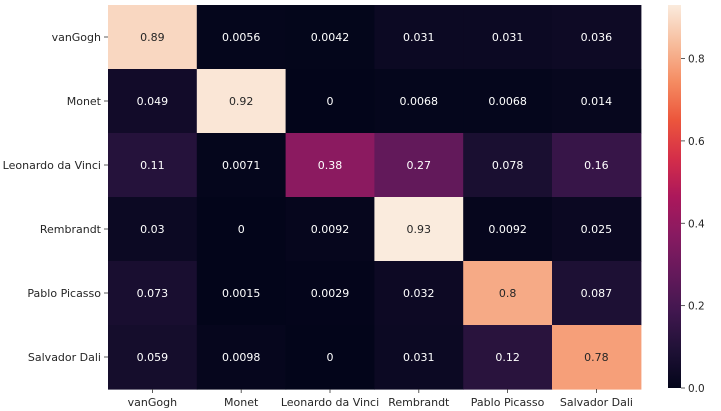 This screenshot has height=411, width=721. I want to click on colorbar-tick-label: 0.6, so click(696, 142).